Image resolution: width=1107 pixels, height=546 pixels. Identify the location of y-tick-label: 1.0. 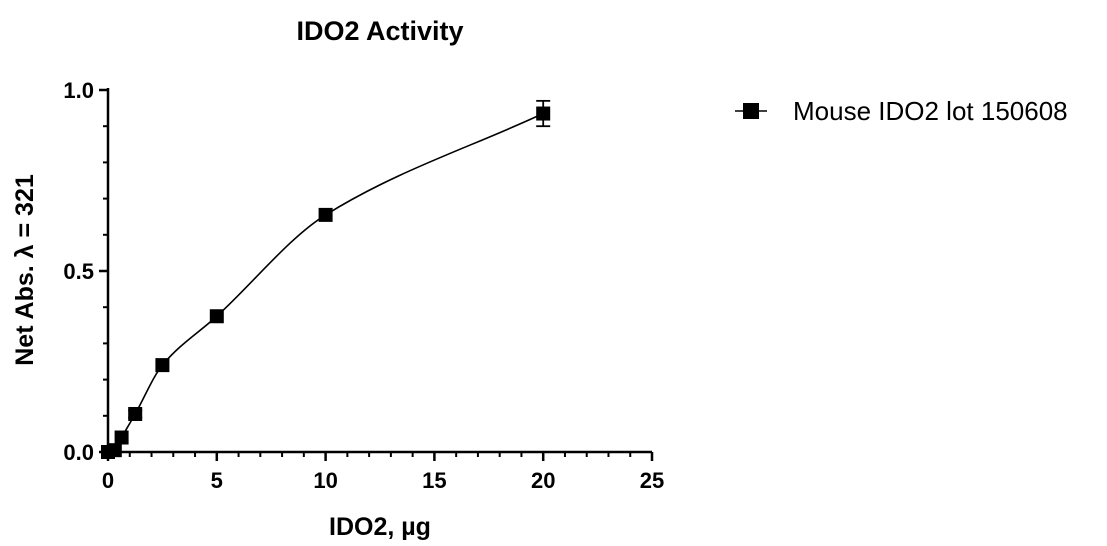
(78, 90).